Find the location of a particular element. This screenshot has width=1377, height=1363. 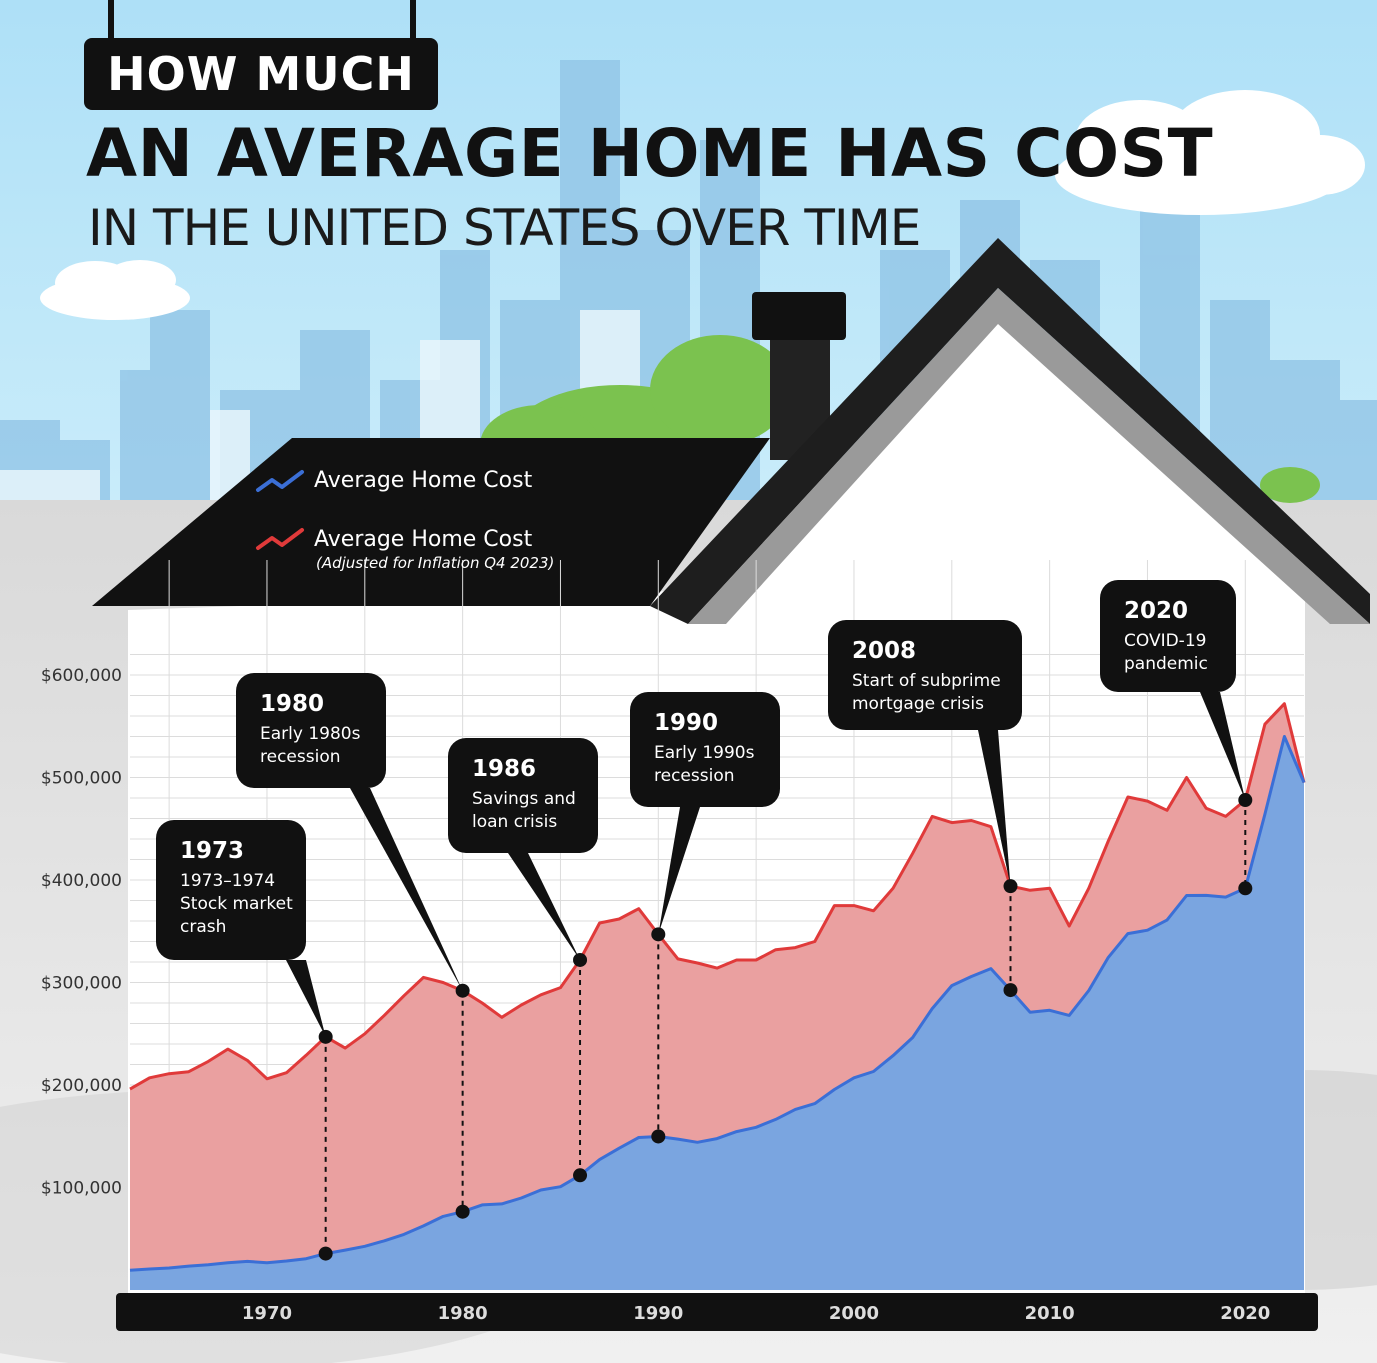

x-tick-label: 2000 is located at coordinates (854, 1313).